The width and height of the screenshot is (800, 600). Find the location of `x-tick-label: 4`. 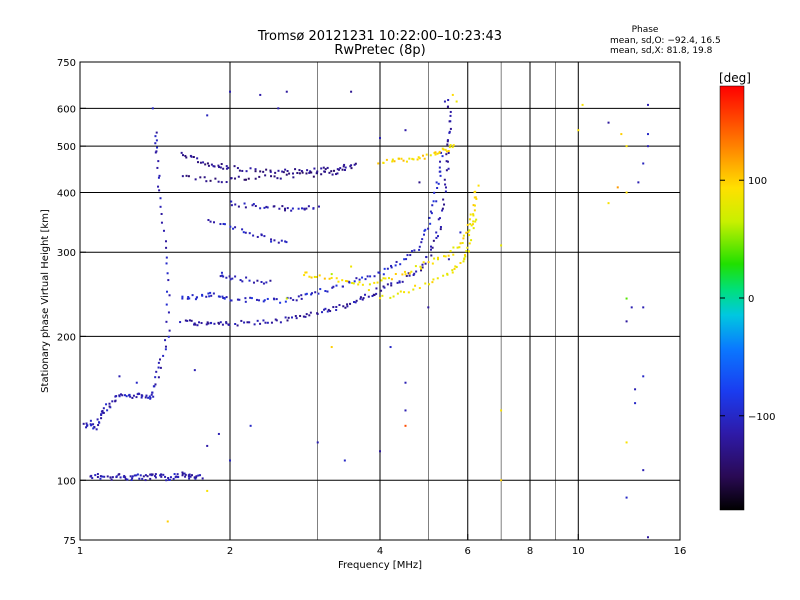

x-tick-label: 4 is located at coordinates (380, 551).